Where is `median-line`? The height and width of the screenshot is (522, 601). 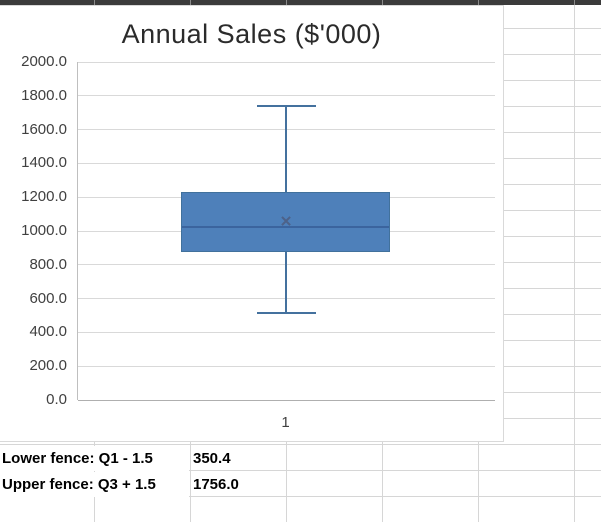
median-line is located at coordinates (285, 227).